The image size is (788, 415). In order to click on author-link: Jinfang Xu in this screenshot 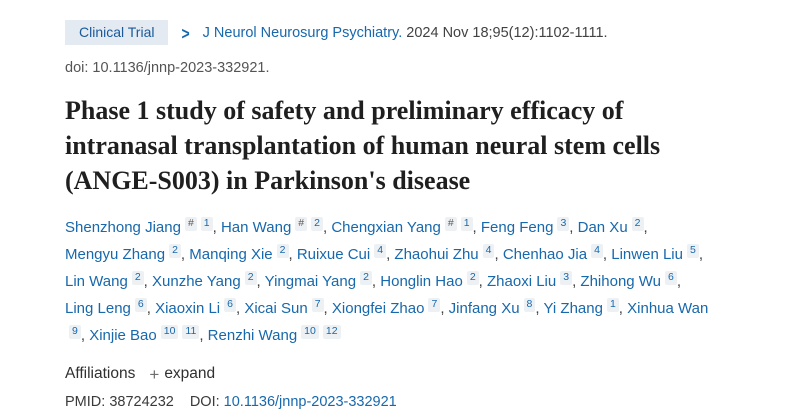, I will do `click(484, 308)`.